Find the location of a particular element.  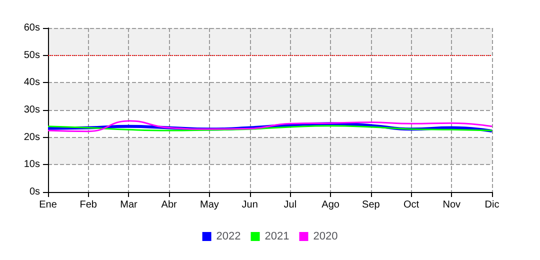

x-tick-label: Ene is located at coordinates (48, 205).